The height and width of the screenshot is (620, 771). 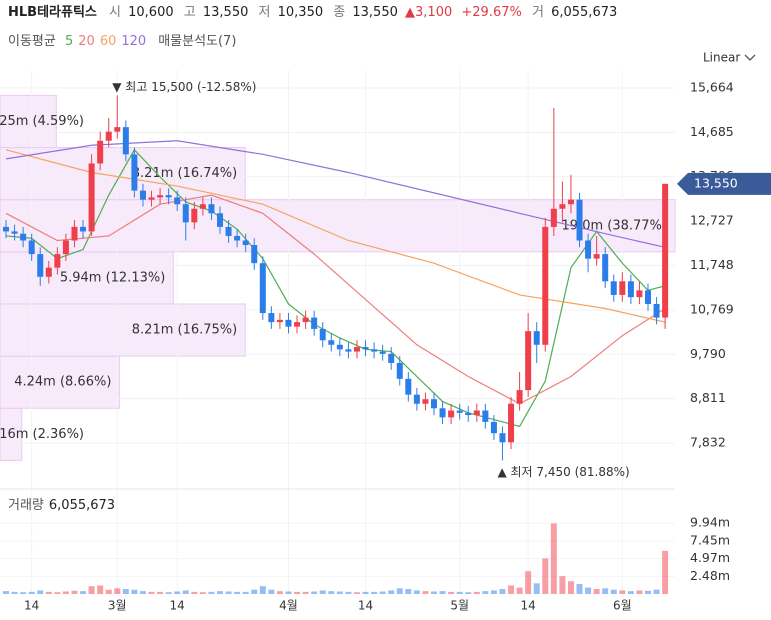 What do you see at coordinates (265, 12) in the screenshot?
I see `field-label: 저` at bounding box center [265, 12].